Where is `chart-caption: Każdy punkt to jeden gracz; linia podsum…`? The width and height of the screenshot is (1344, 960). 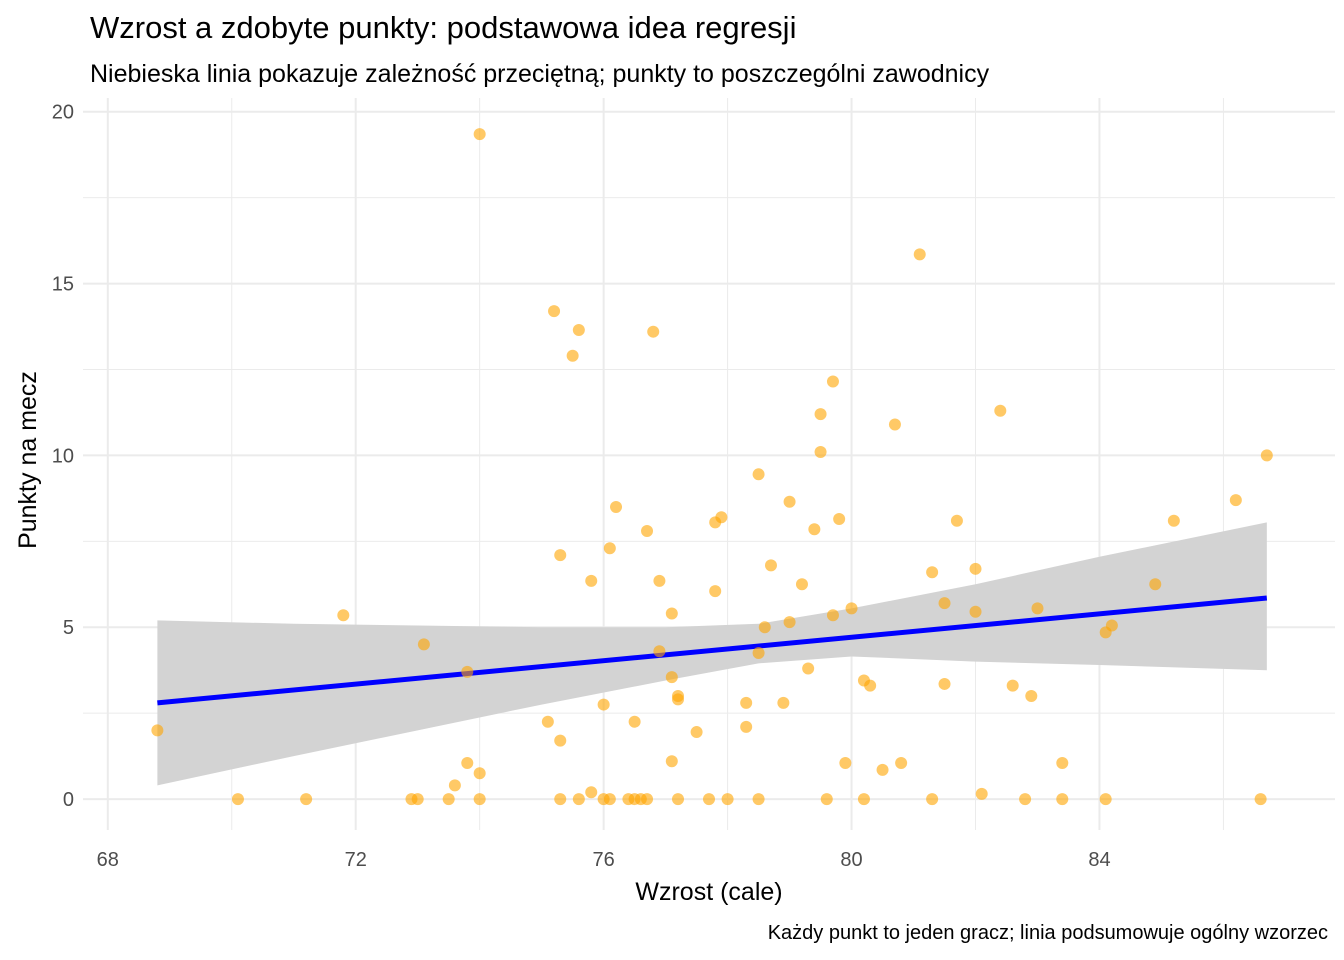 chart-caption: Każdy punkt to jeden gracz; linia podsum… is located at coordinates (1047, 933).